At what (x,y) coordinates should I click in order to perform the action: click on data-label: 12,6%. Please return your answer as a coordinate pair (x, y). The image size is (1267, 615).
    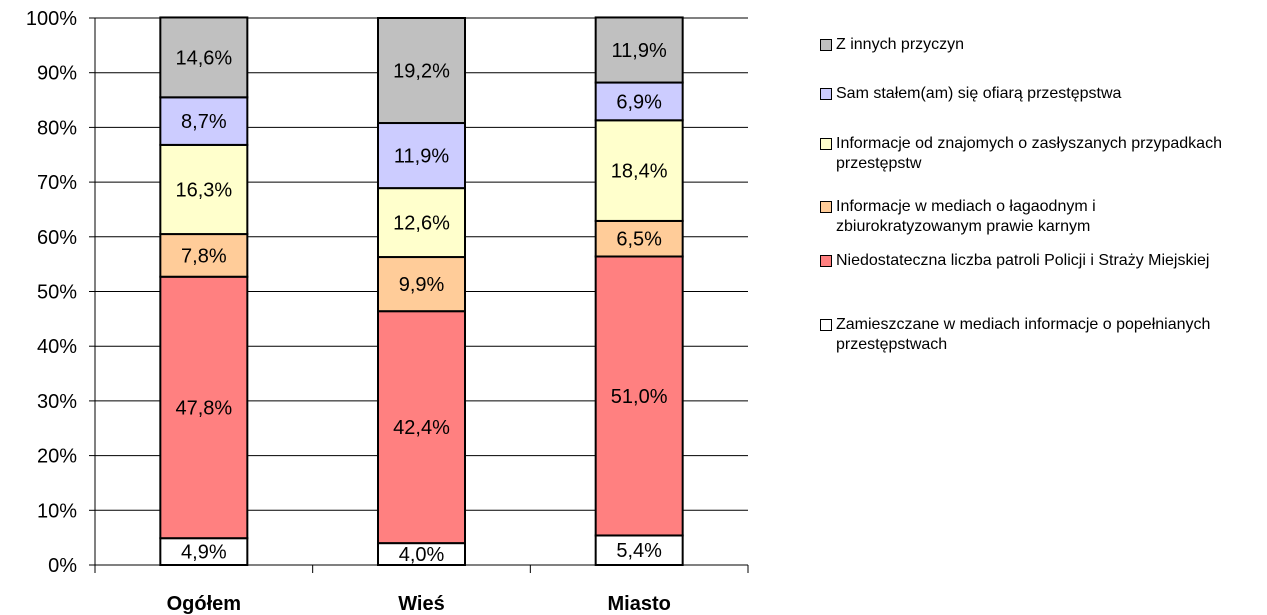
    Looking at the image, I should click on (421, 224).